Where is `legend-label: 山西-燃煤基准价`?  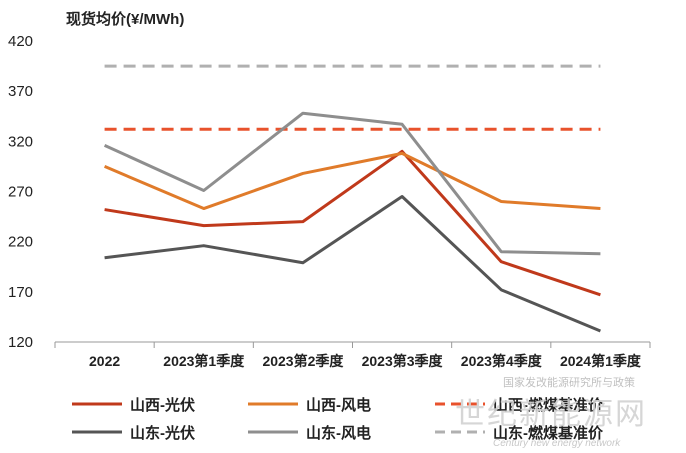
legend-label: 山西-燃煤基准价 is located at coordinates (548, 405).